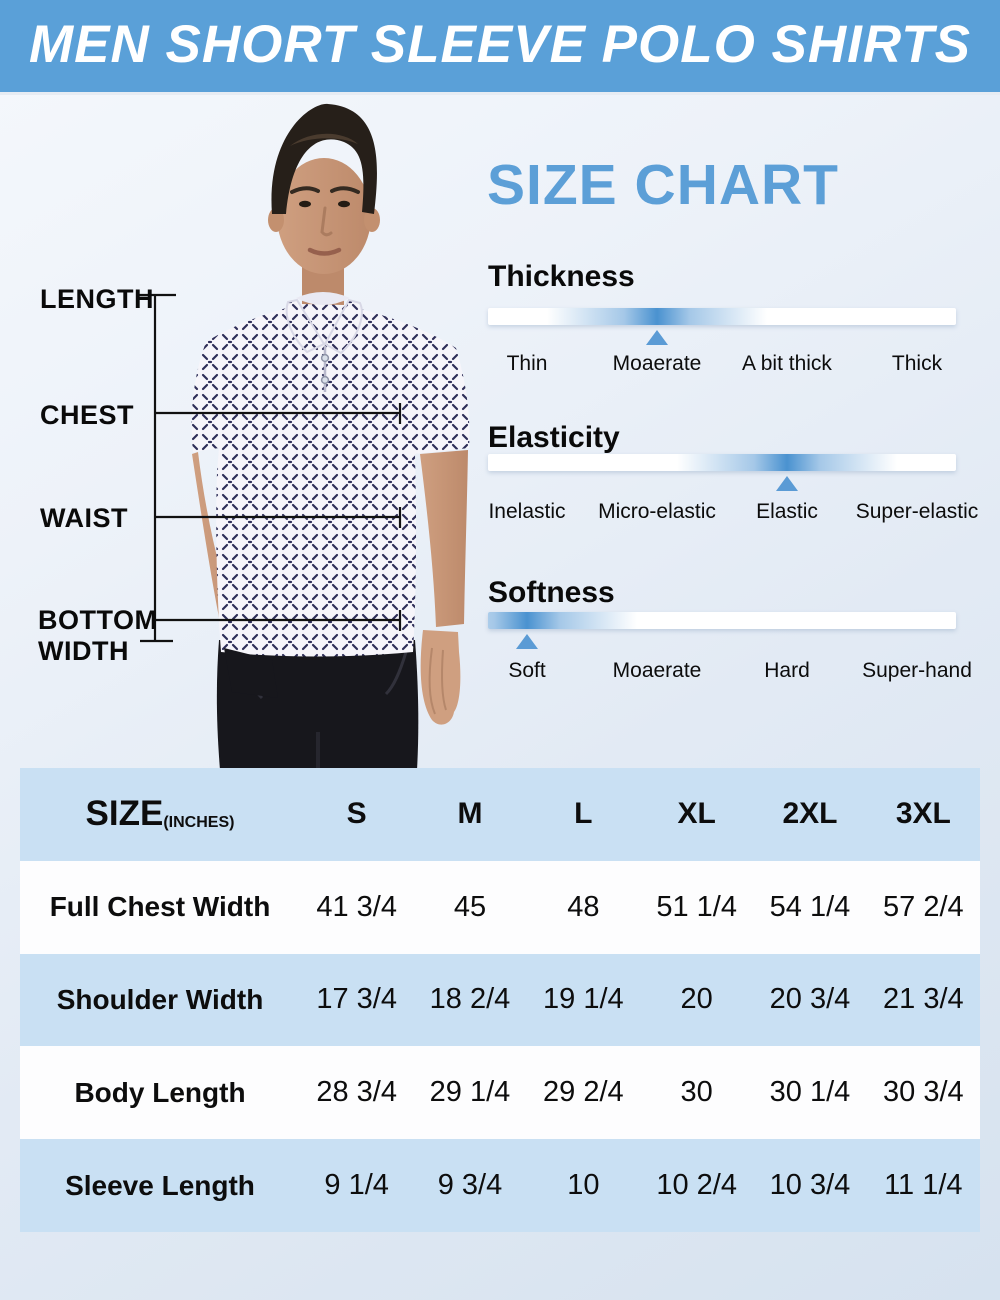  Describe the element at coordinates (84, 518) in the screenshot. I see `measurement-label-waist: WAIST` at that location.